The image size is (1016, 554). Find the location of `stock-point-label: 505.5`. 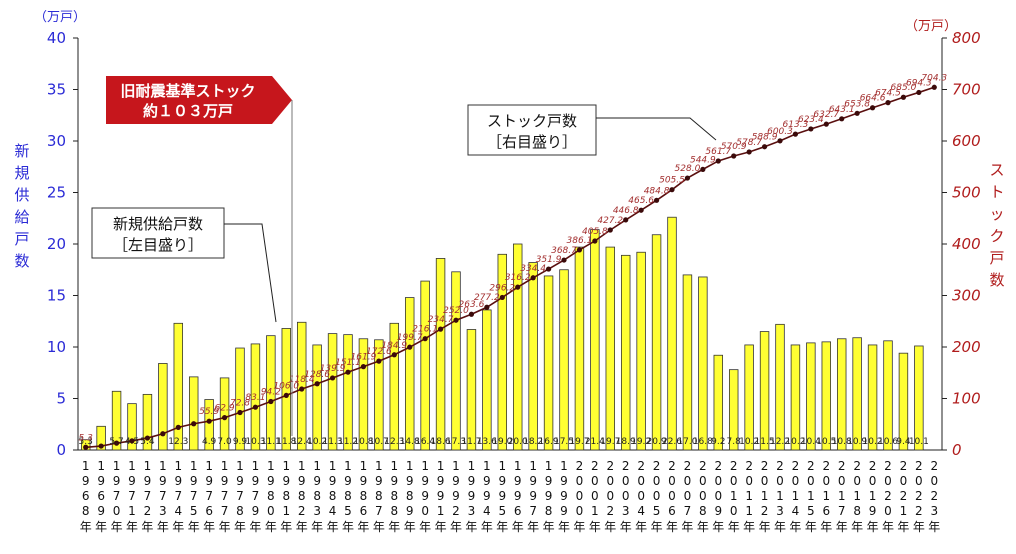

stock-point-label: 505.5 is located at coordinates (672, 181).